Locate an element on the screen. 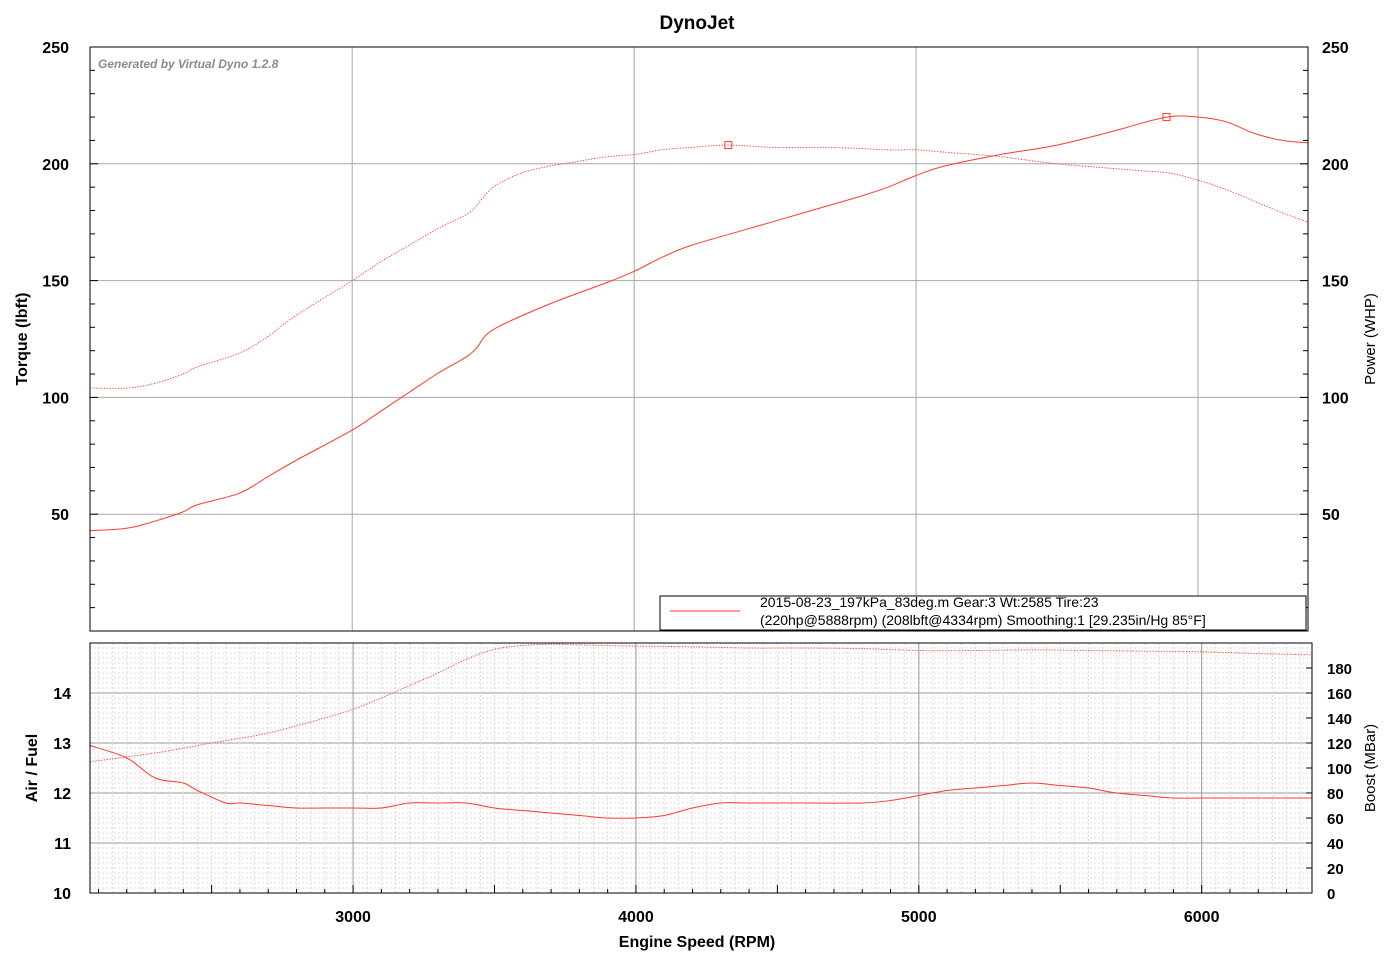  y2-tick-label-250: 250 is located at coordinates (1335, 48).